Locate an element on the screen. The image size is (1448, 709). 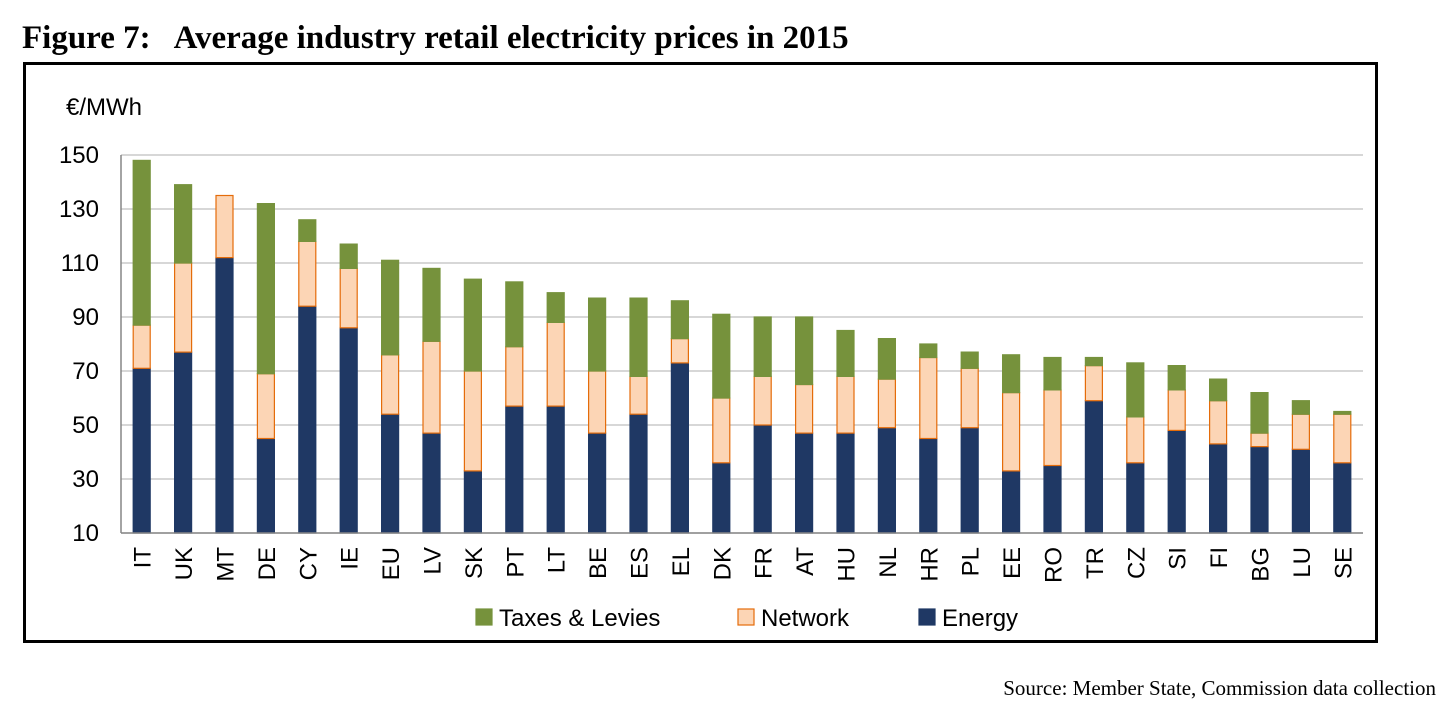
bar-taxes-bg is located at coordinates (1259, 413).